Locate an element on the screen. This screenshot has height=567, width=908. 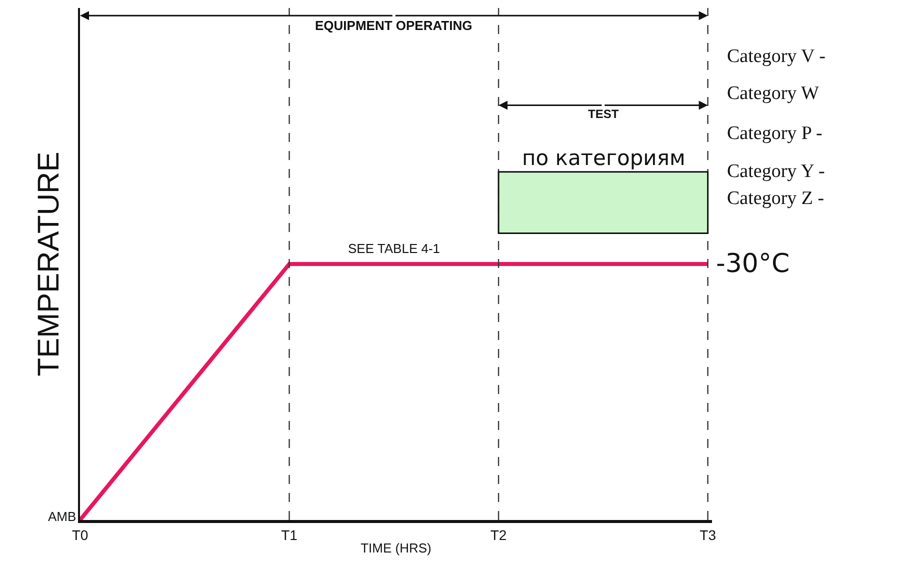
y-axis-title: TEMPERATURE is located at coordinates (49, 264).